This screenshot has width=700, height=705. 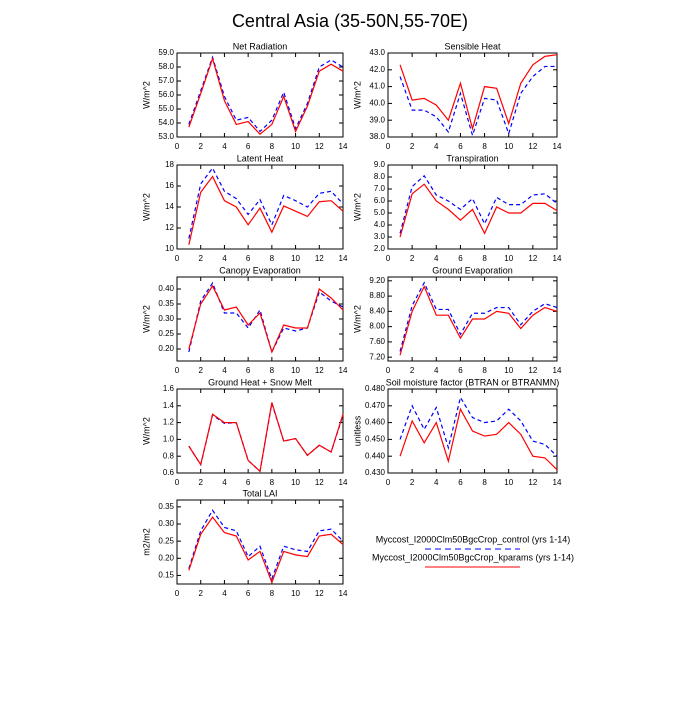 I want to click on y-tick-label: 59.0, so click(x=166, y=52).